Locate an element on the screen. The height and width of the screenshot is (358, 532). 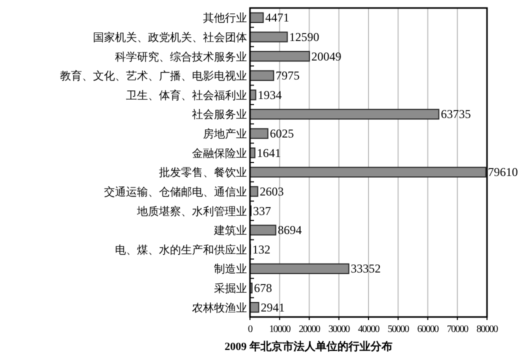
data-label: 6025 is located at coordinates (282, 133).